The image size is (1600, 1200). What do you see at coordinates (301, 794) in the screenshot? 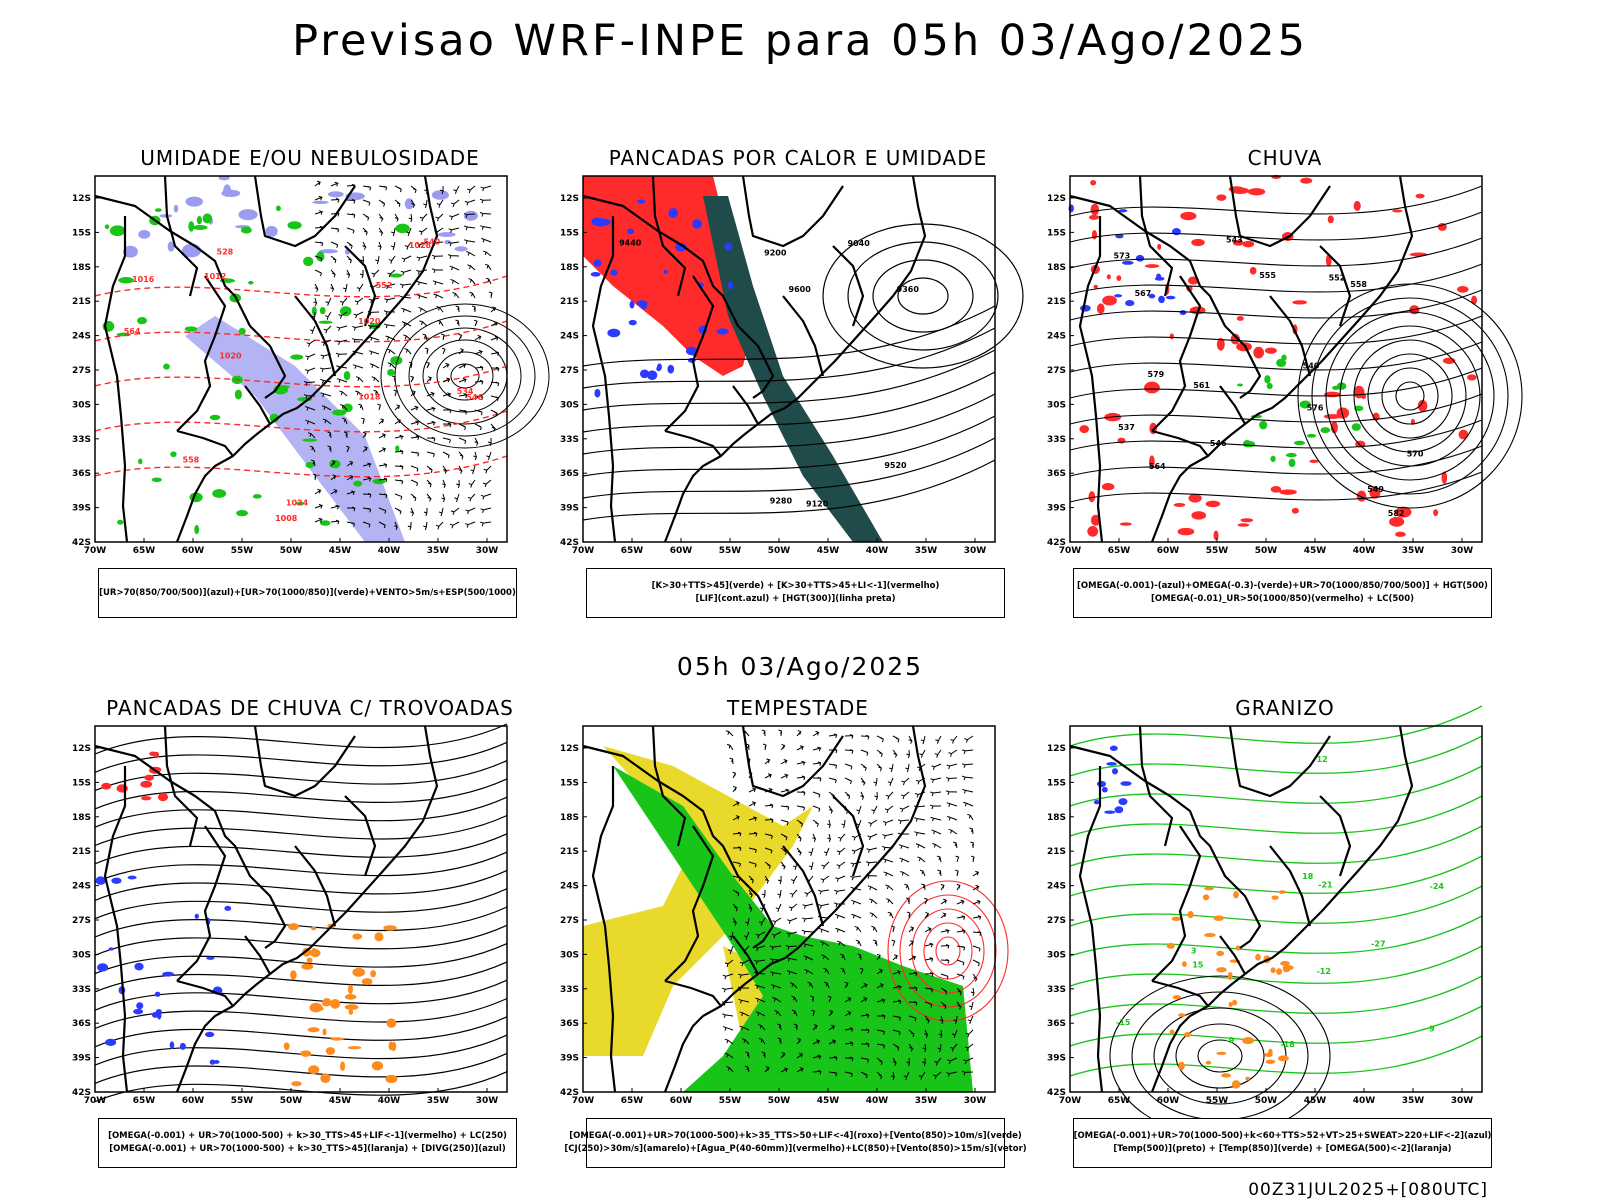
I see `streamline` at bounding box center [301, 794].